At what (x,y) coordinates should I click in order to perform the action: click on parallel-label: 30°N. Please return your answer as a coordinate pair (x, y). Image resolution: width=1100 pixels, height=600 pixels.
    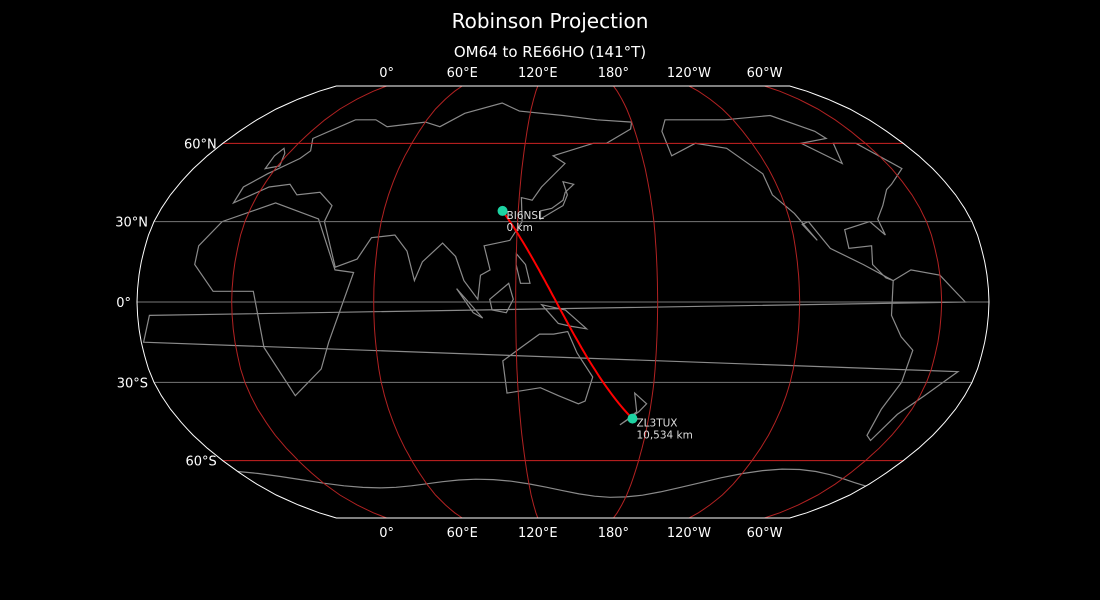
    Looking at the image, I should click on (131, 223).